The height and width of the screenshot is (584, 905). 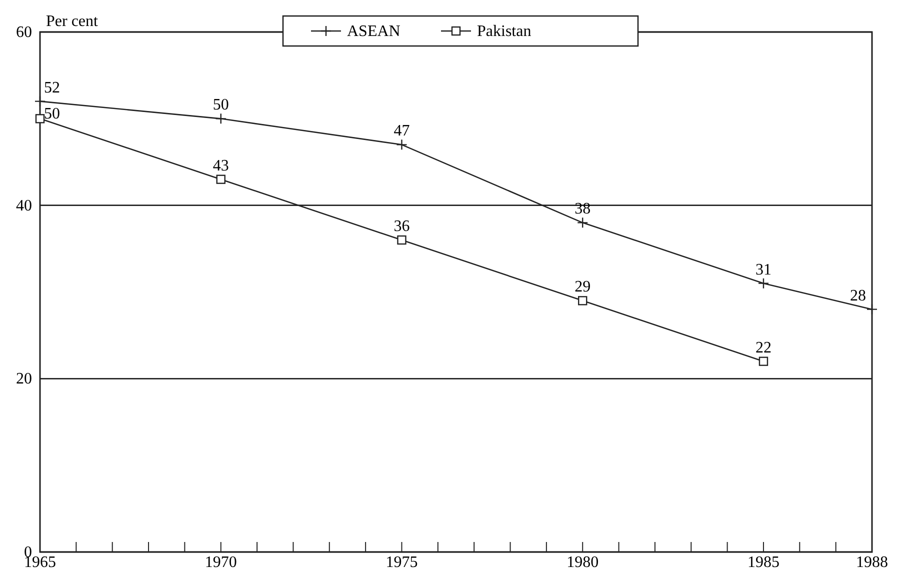 I want to click on x-tick-label: 1980, so click(x=582, y=562).